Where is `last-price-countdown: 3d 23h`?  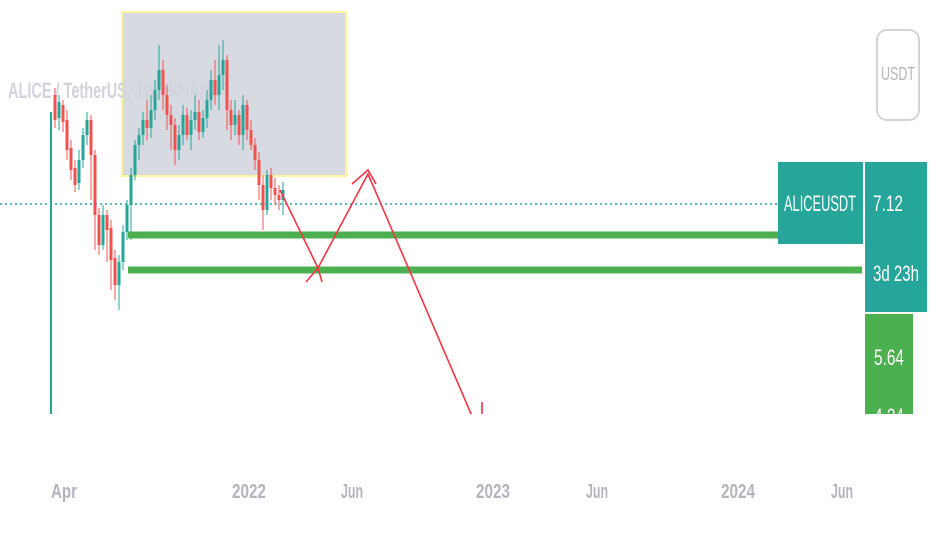
last-price-countdown: 3d 23h is located at coordinates (896, 273).